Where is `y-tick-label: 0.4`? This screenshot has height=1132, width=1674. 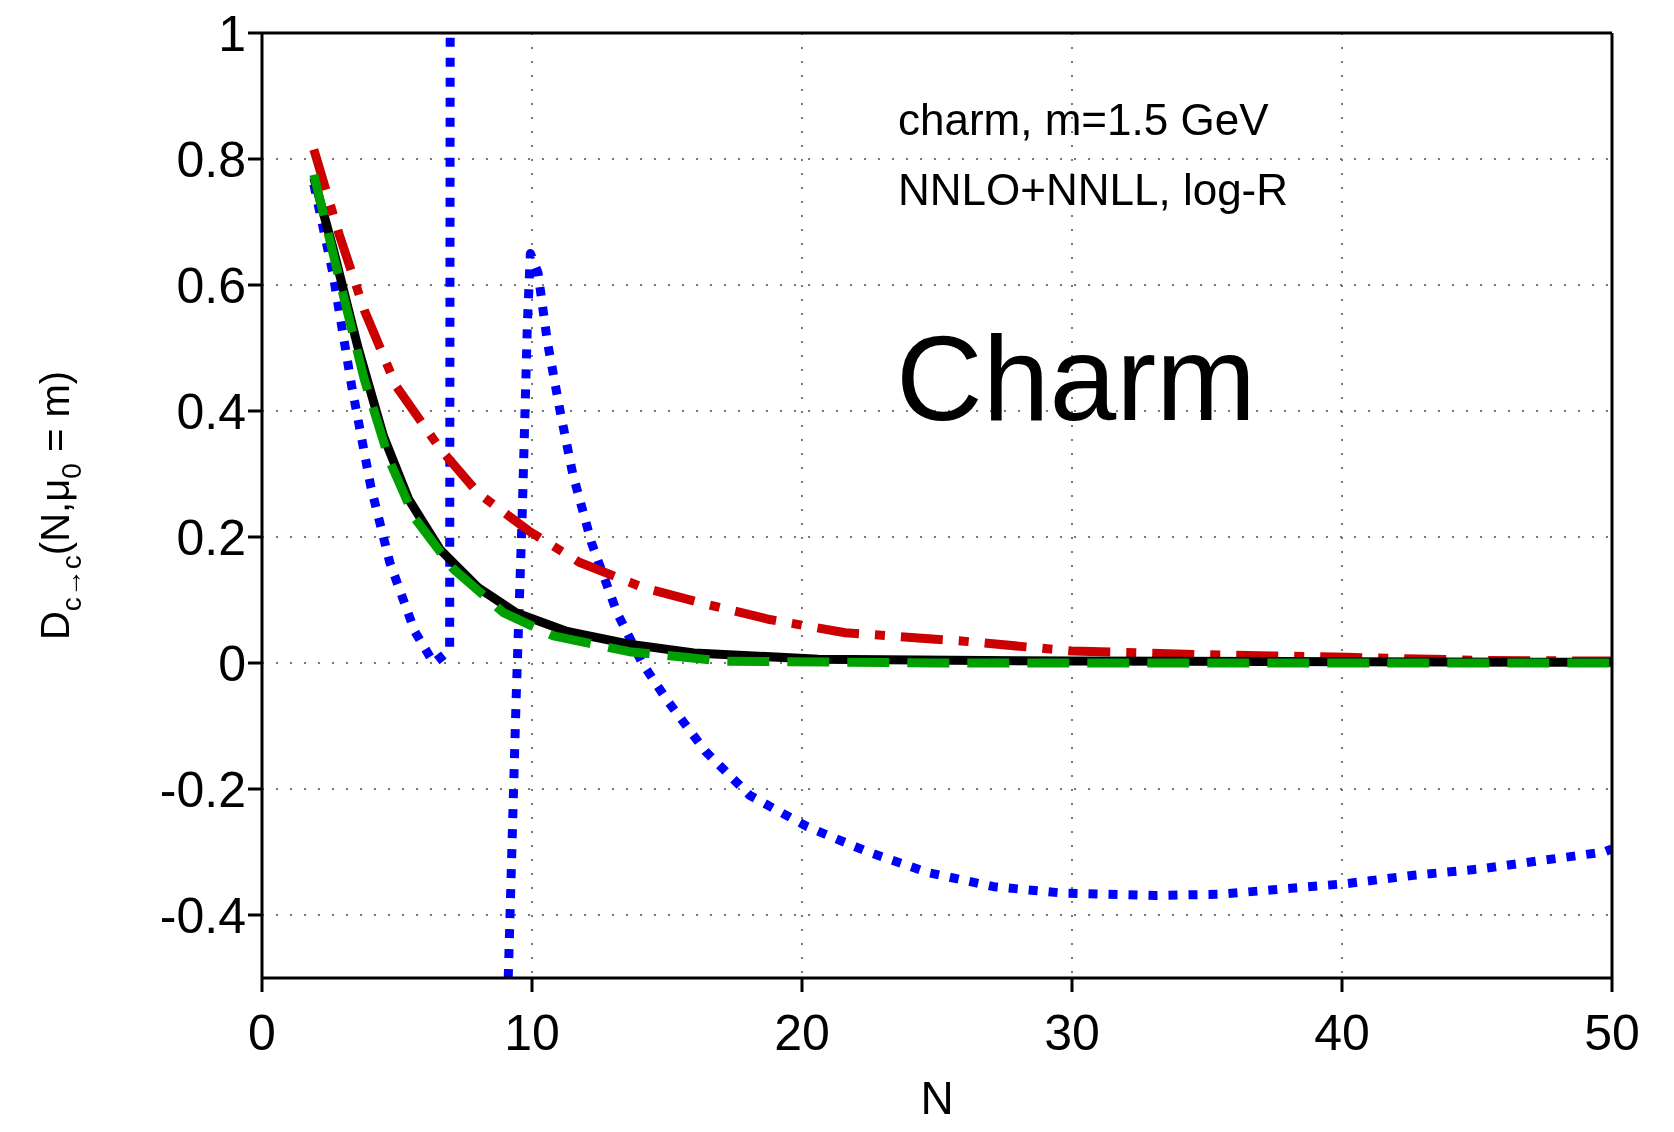 y-tick-label: 0.4 is located at coordinates (211, 411).